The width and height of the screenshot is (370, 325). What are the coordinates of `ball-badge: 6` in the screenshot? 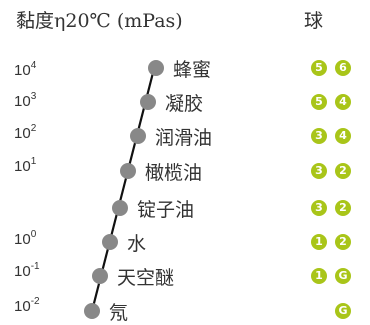 It's located at (343, 68).